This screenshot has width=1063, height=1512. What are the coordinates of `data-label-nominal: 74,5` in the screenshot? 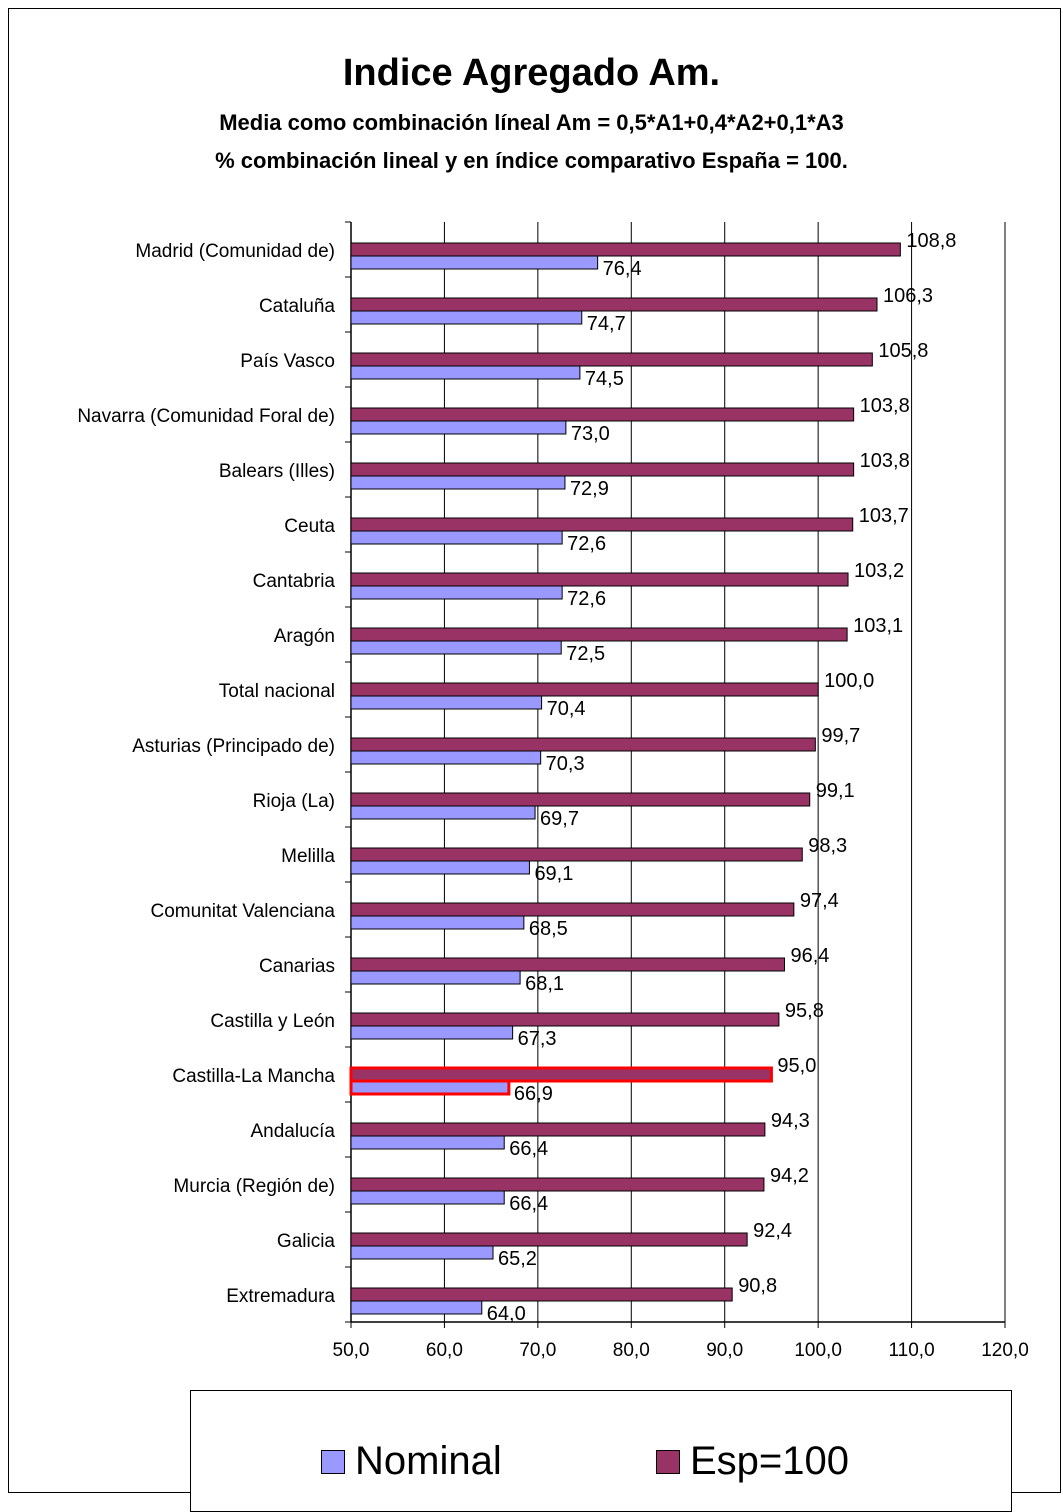 It's located at (604, 379).